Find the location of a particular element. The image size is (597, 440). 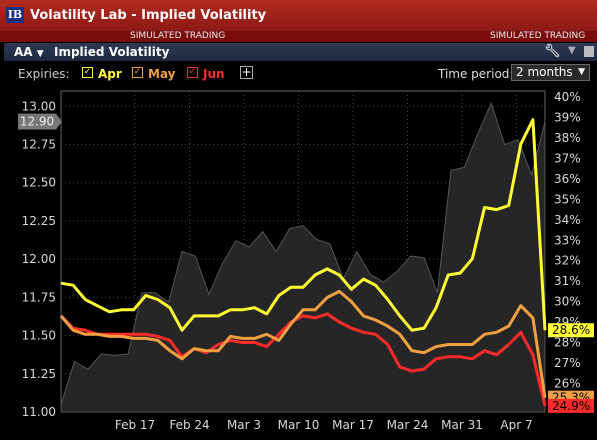

panel-title: Implied Volatility is located at coordinates (112, 52).